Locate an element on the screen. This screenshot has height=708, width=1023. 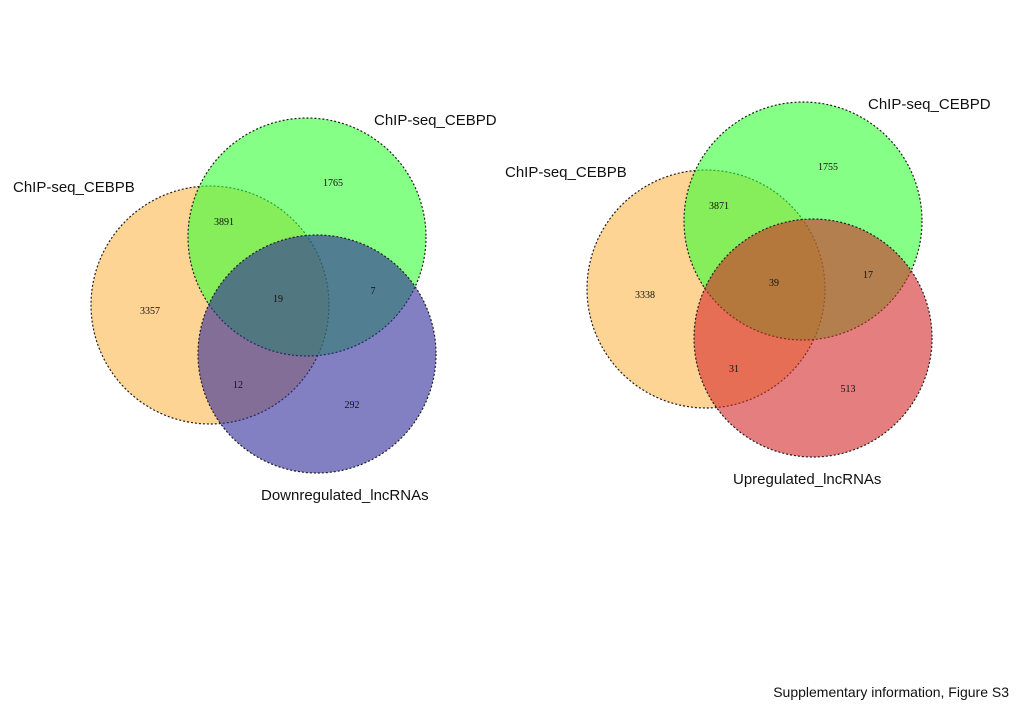
count-downregulated-only: 292 is located at coordinates (352, 405).